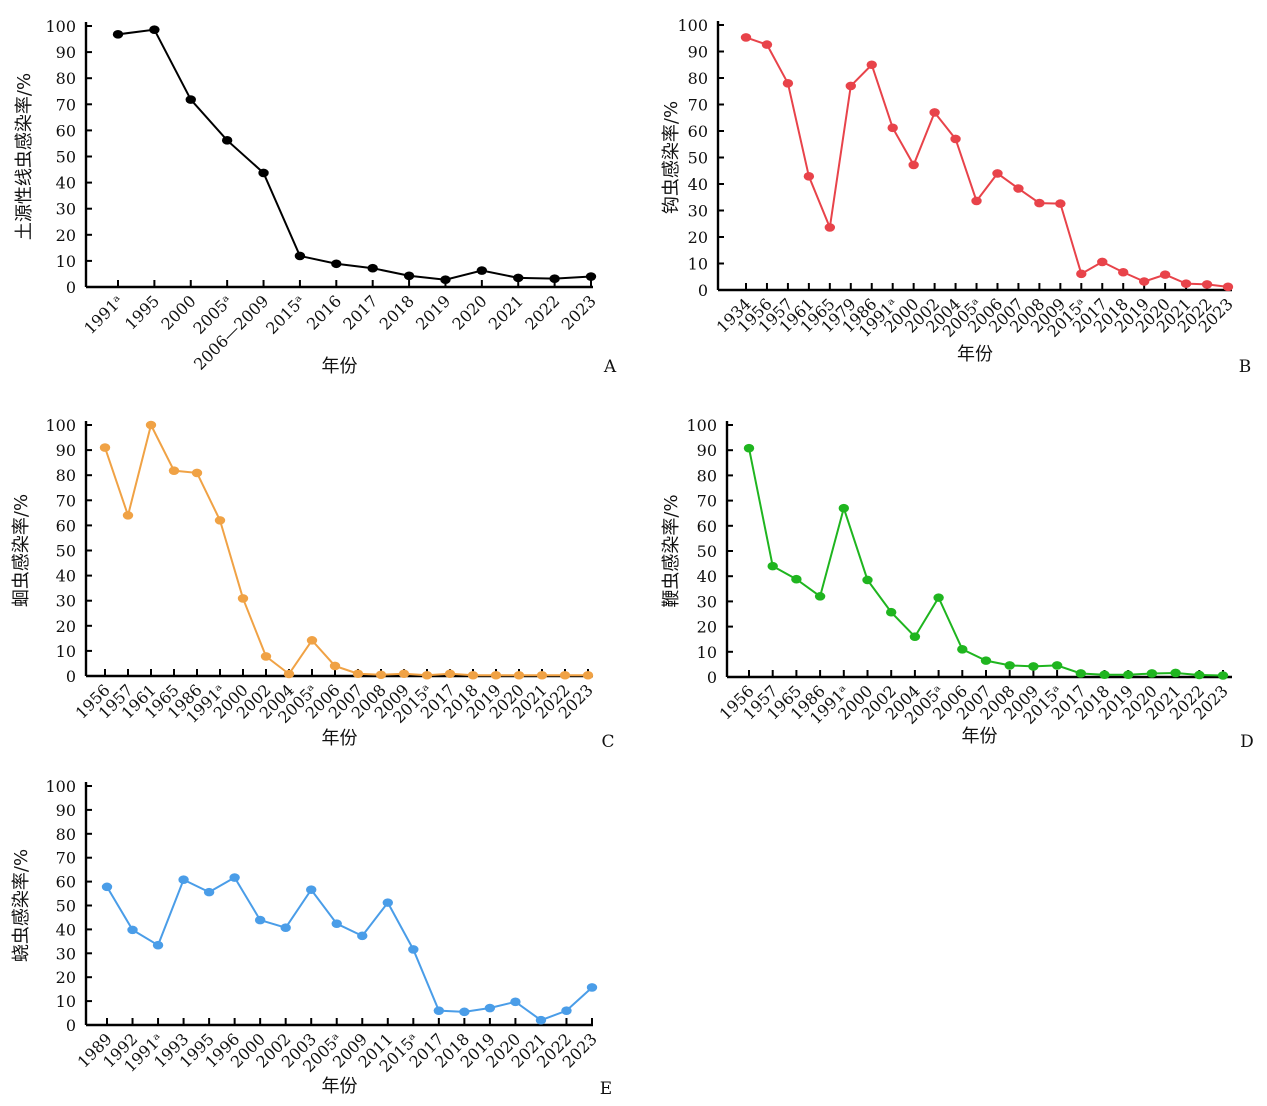 The height and width of the screenshot is (1106, 1267). Describe the element at coordinates (21, 550) in the screenshot. I see `y-axis-title: 蛔虫感染率/%` at that location.